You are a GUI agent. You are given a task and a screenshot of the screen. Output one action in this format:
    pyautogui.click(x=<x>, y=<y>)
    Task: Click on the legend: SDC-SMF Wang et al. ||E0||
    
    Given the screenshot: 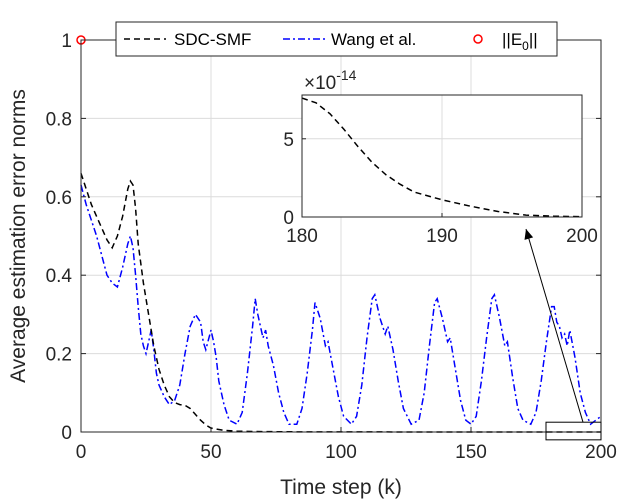 What is the action you would take?
    pyautogui.click(x=336, y=39)
    